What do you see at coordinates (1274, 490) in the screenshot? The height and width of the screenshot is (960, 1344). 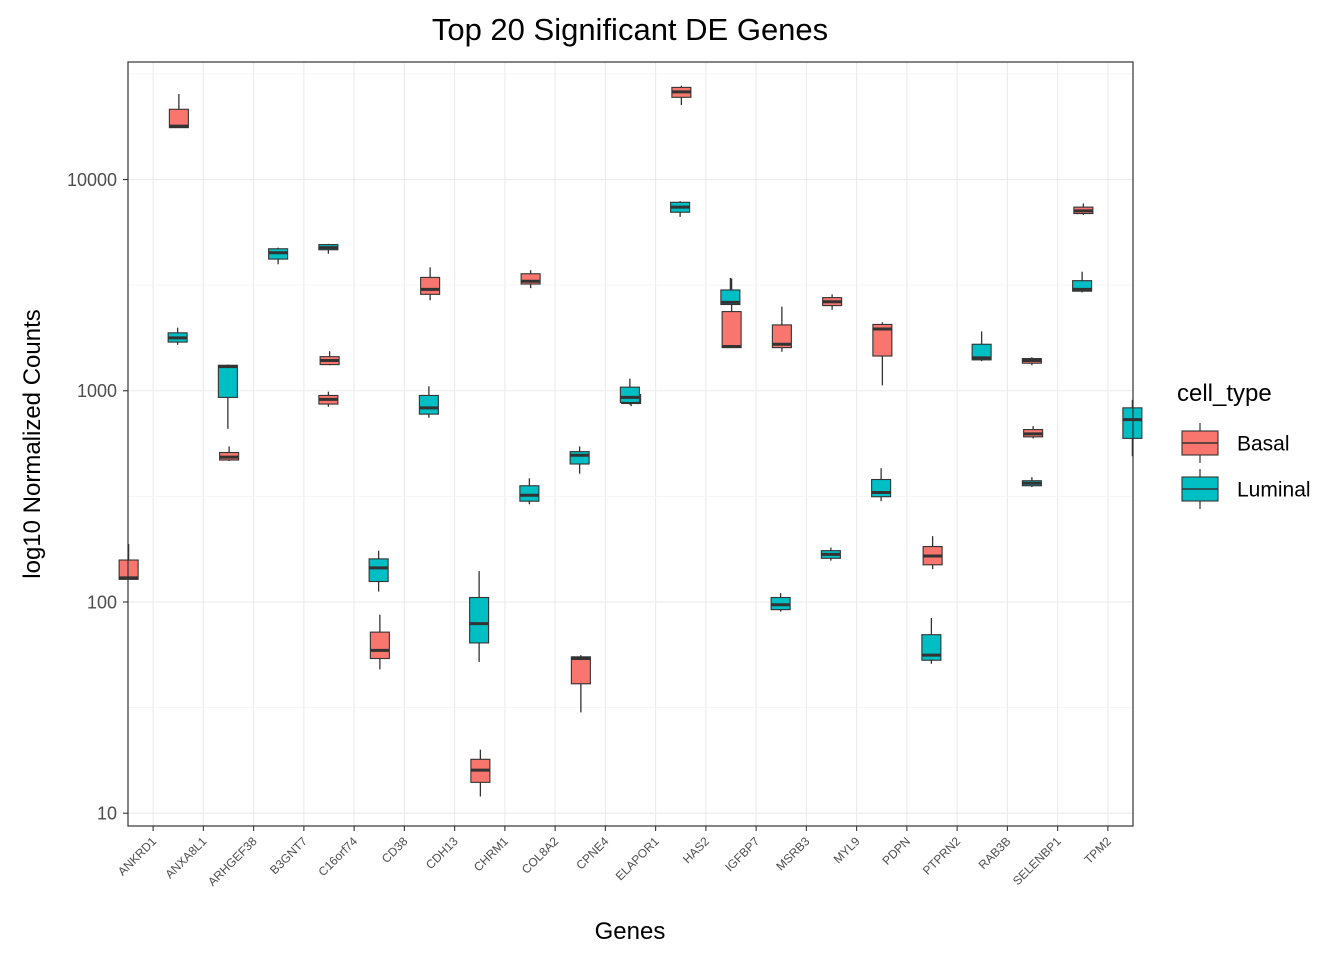 I see `legend-label: Luminal` at bounding box center [1274, 490].